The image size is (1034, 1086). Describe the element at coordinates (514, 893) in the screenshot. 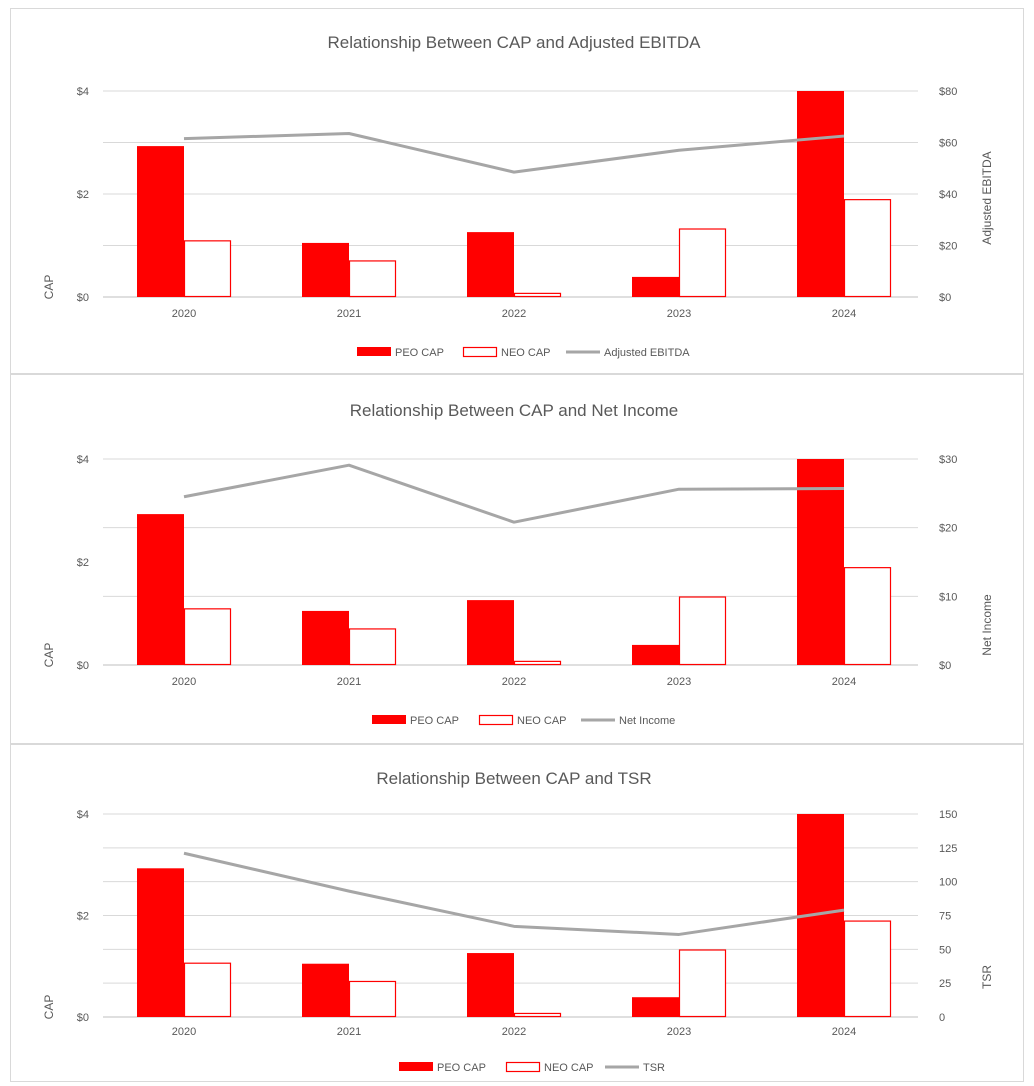

I see `line-tsr` at that location.